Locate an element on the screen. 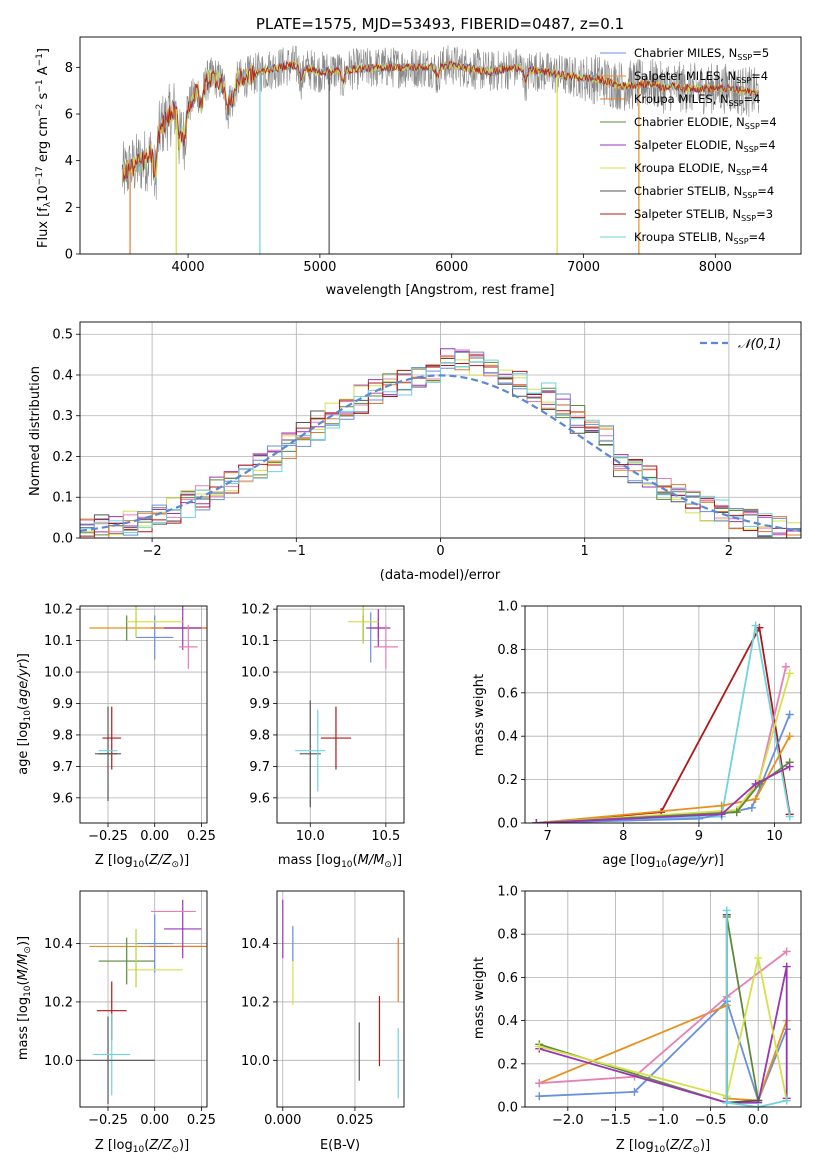 This screenshot has width=819, height=1170. x-tick-label: 10 is located at coordinates (774, 836).